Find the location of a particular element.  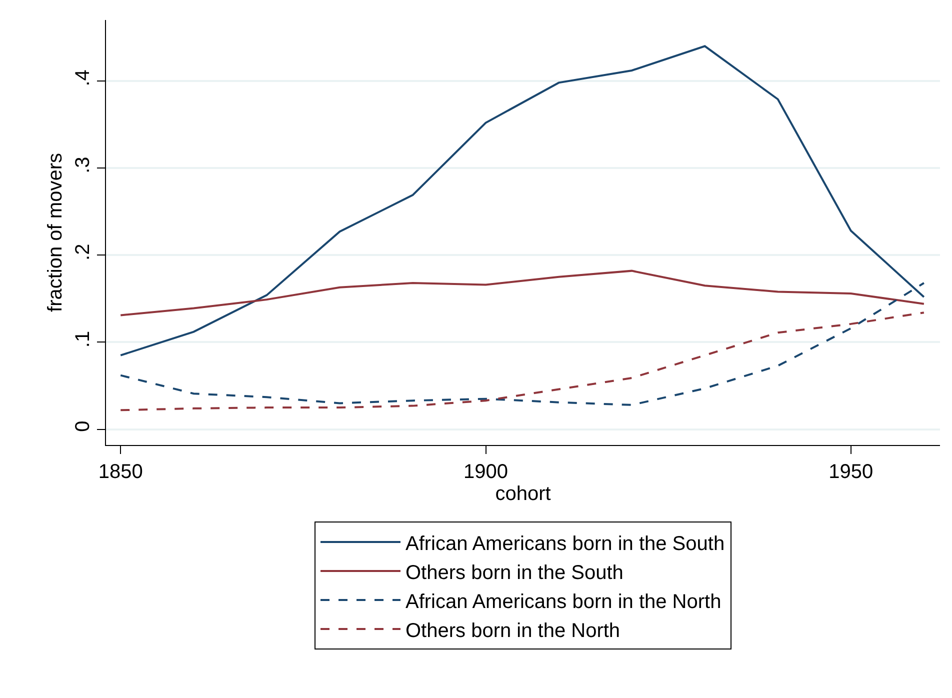

legend-label: African Americans born in the South is located at coordinates (565, 543).